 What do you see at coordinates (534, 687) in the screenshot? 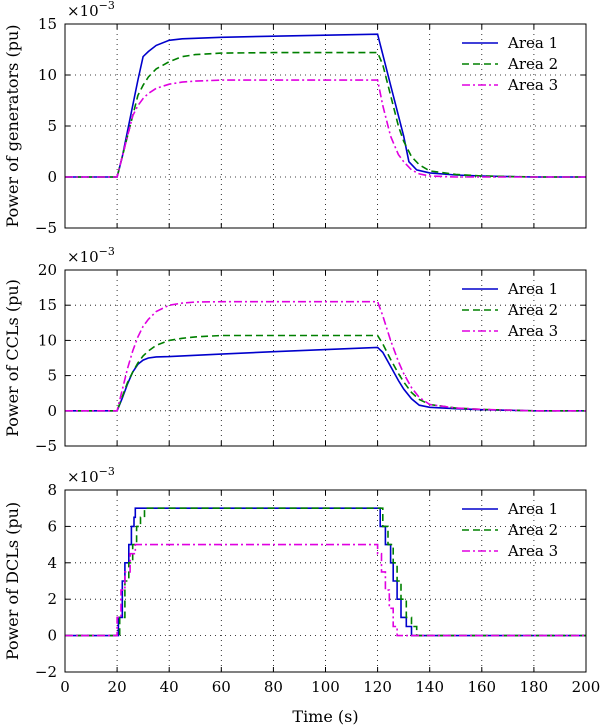
I see `x-tick-label: 180` at bounding box center [534, 687].